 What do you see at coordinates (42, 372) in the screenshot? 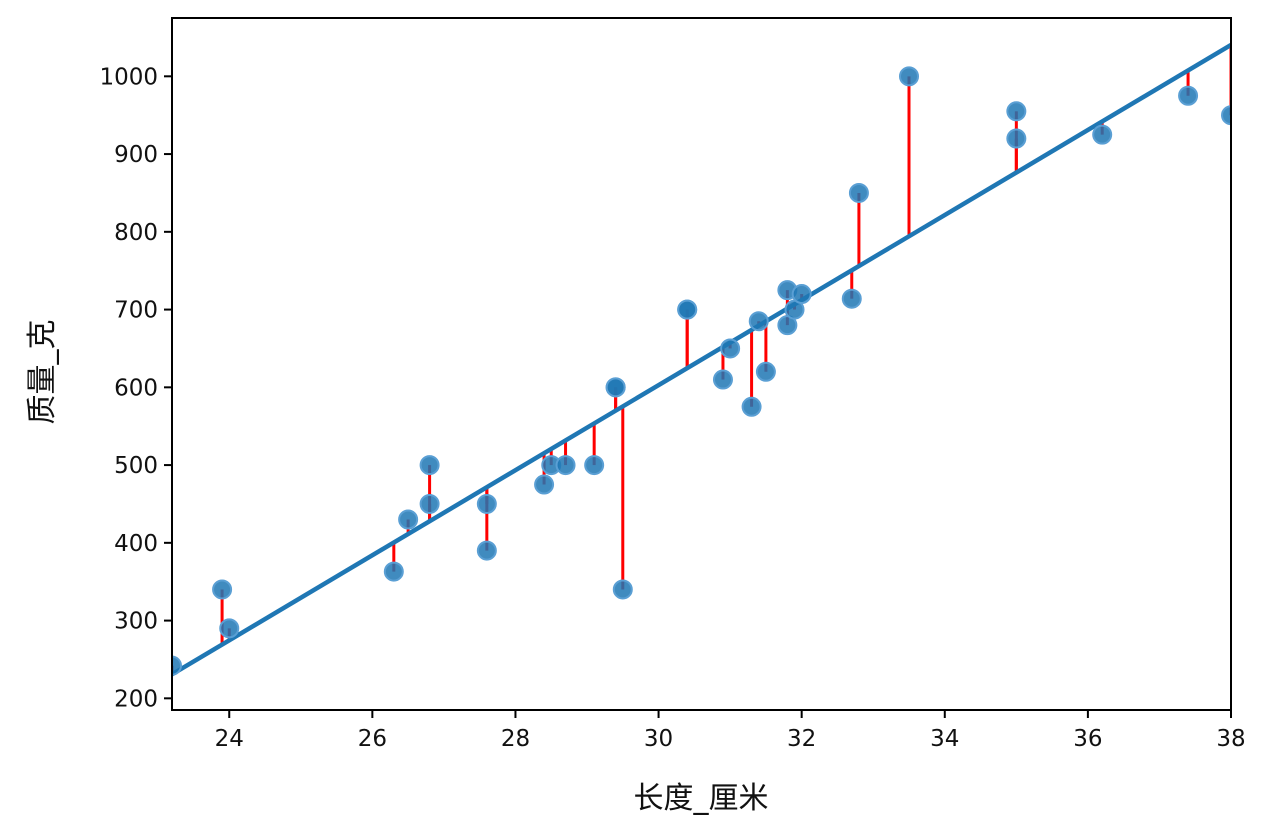
I see `y-axis-label: 质量_克` at bounding box center [42, 372].